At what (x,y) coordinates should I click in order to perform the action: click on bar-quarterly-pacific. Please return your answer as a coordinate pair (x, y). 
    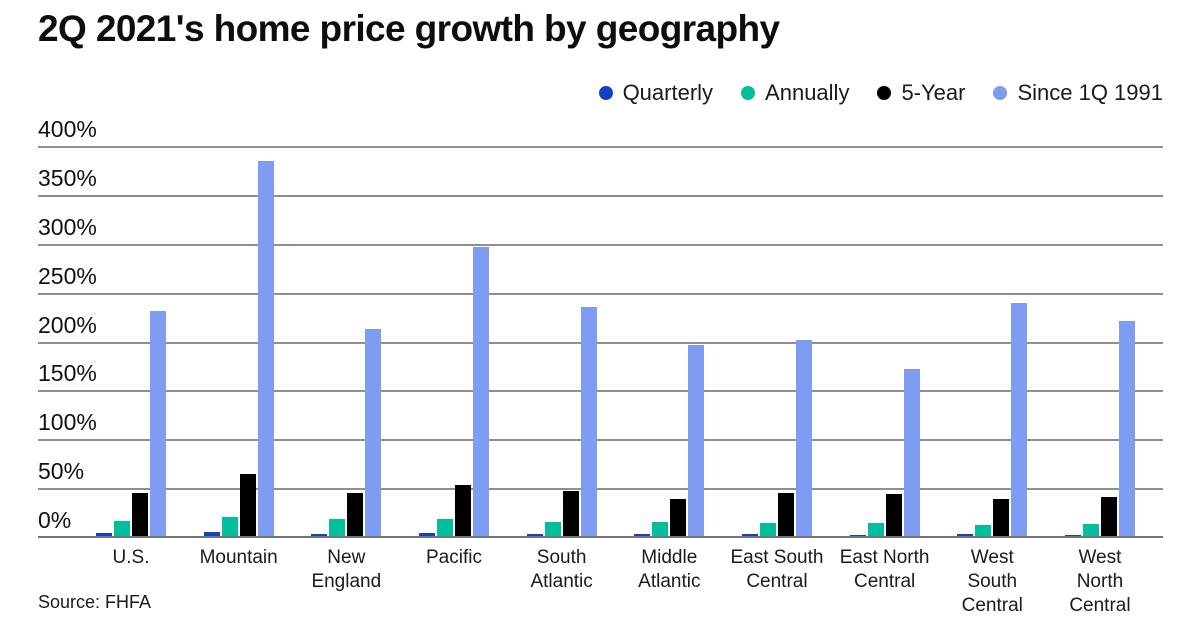
    Looking at the image, I should click on (426, 535).